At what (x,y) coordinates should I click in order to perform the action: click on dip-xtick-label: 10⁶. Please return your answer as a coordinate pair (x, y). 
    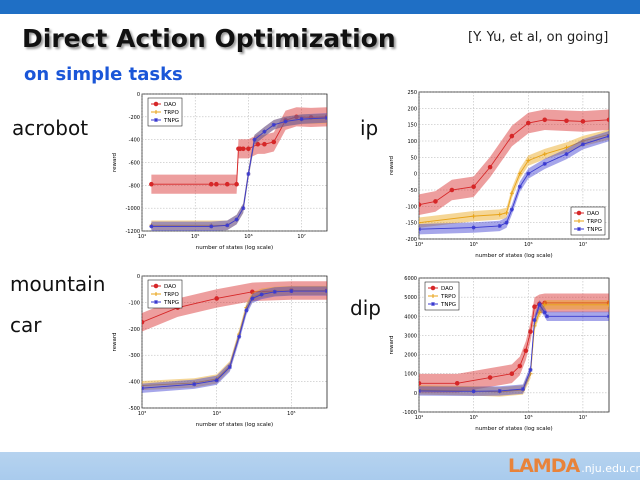
    Looking at the image, I should click on (528, 418).